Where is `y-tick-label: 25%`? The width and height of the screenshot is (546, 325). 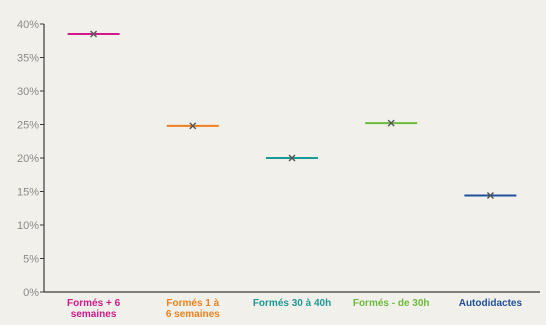 y-tick-label: 25% is located at coordinates (28, 126).